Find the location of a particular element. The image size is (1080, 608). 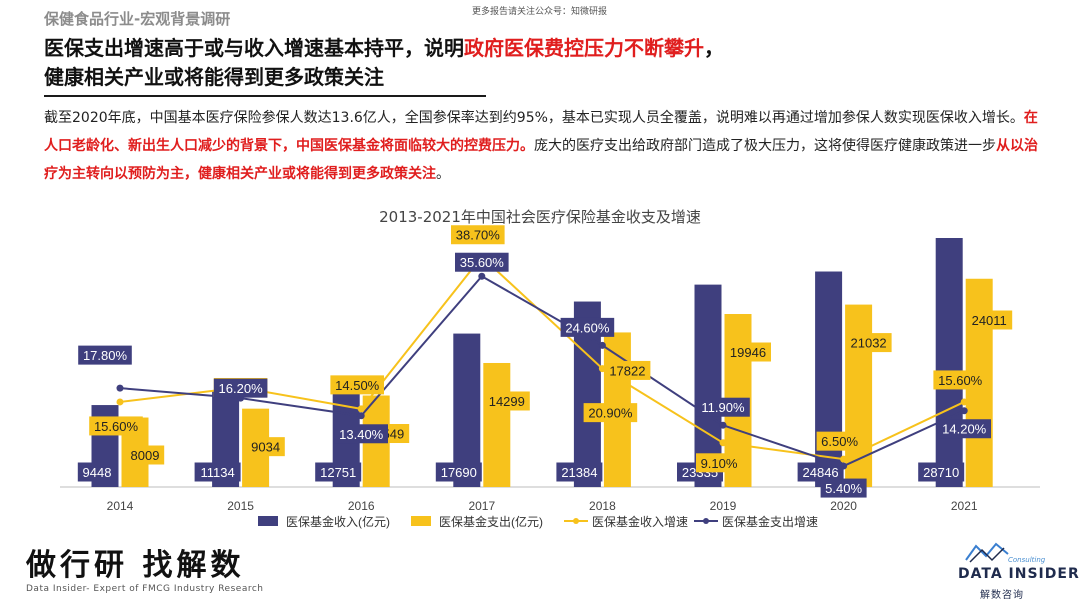

income-value-label: 17690 is located at coordinates (459, 472).